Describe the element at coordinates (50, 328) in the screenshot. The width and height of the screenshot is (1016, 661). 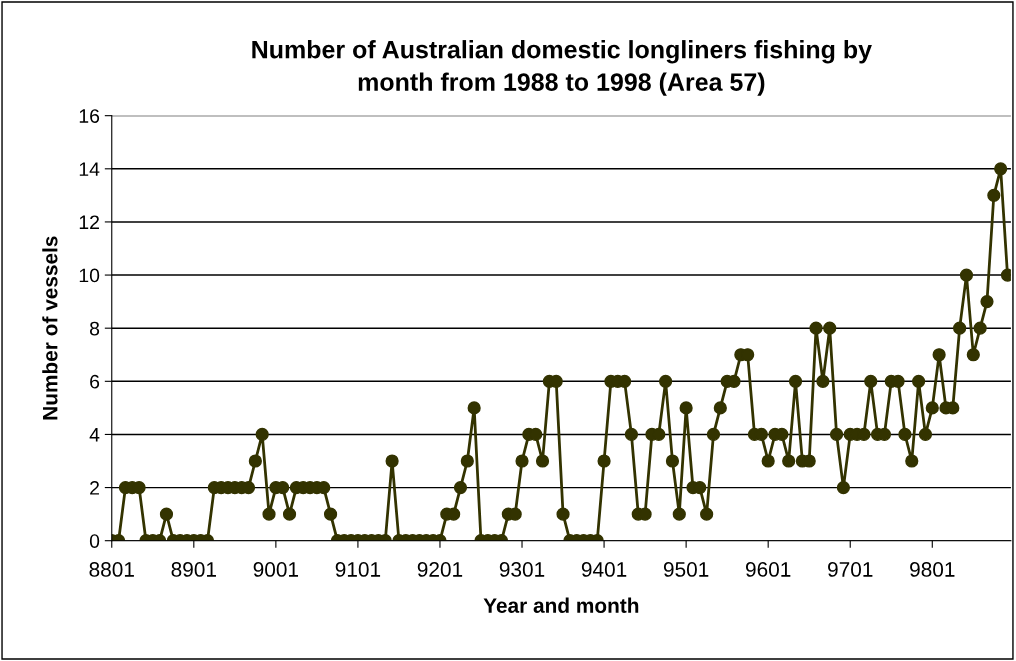
I see `y-axis-title: Number of vessels` at that location.